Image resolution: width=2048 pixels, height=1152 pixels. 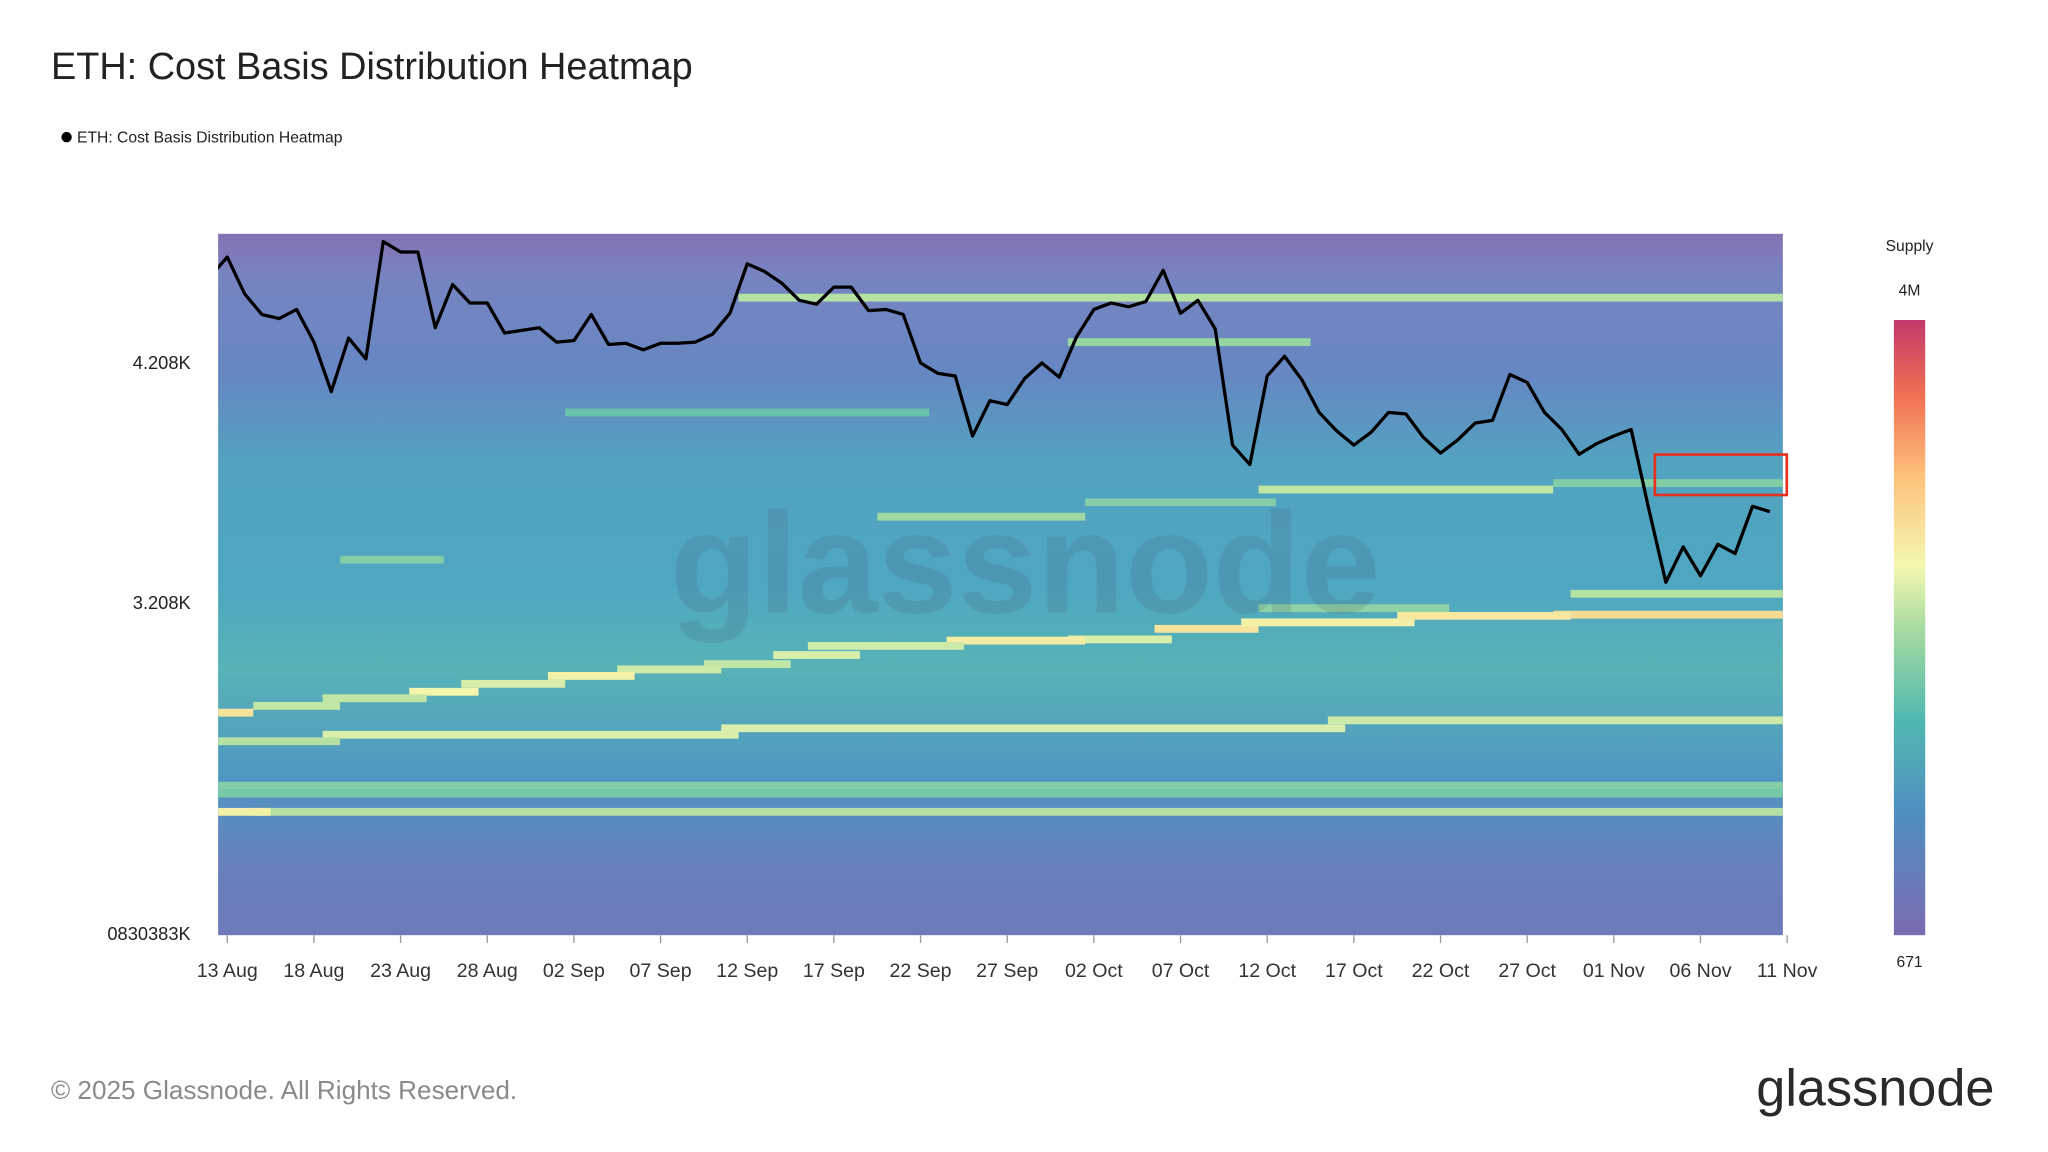 I want to click on x-tick-label: 23 Aug, so click(x=400, y=971).